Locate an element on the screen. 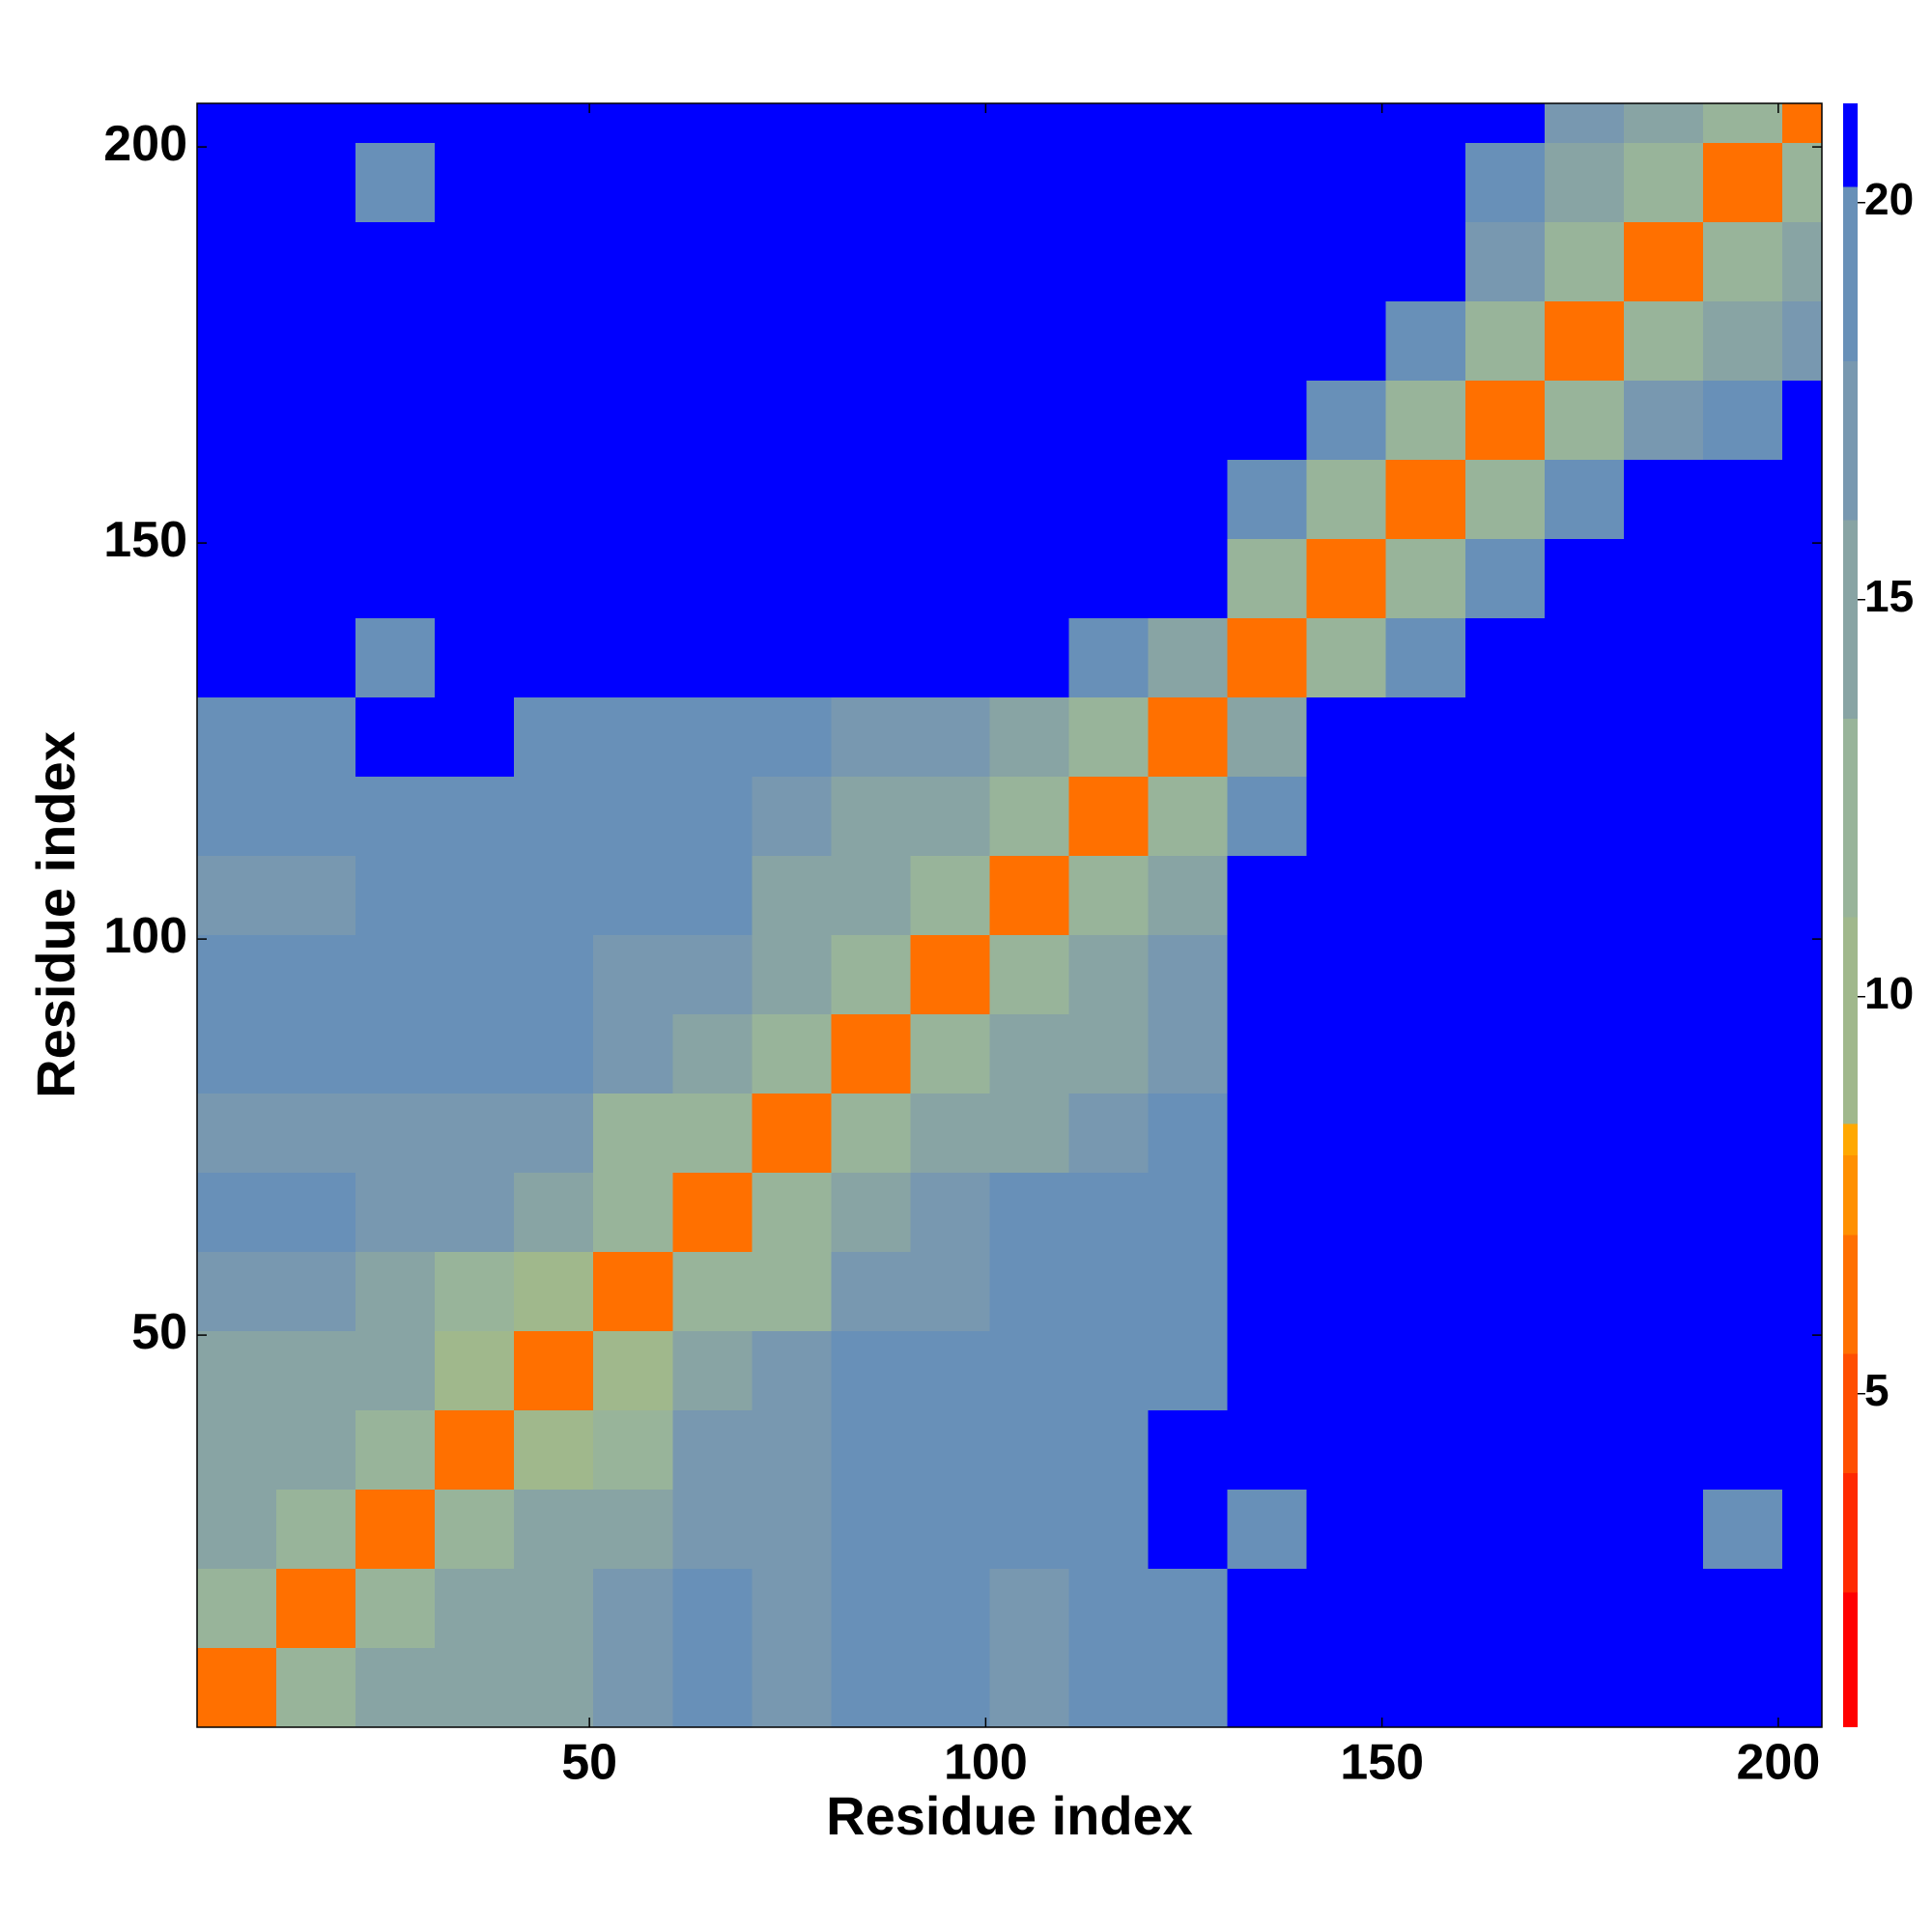 The image size is (1932, 1932). y-tick-label: 150 is located at coordinates (145, 540).